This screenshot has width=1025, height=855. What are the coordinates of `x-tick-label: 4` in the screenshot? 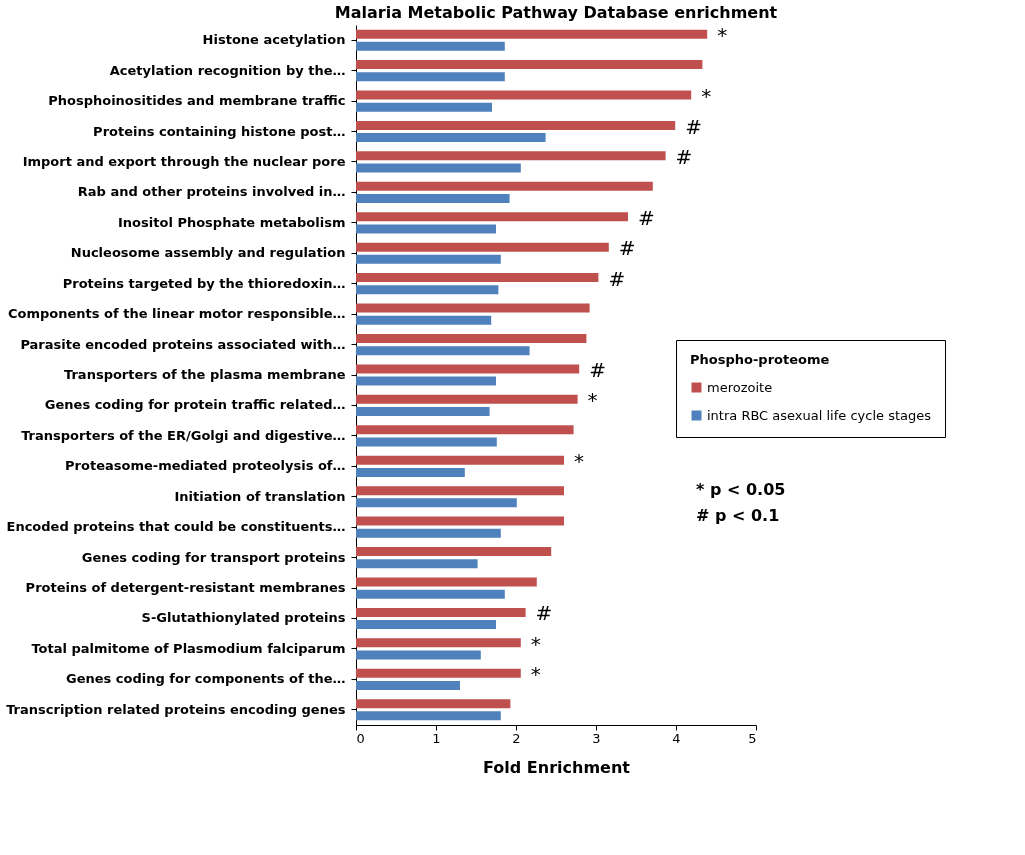 It's located at (676, 738).